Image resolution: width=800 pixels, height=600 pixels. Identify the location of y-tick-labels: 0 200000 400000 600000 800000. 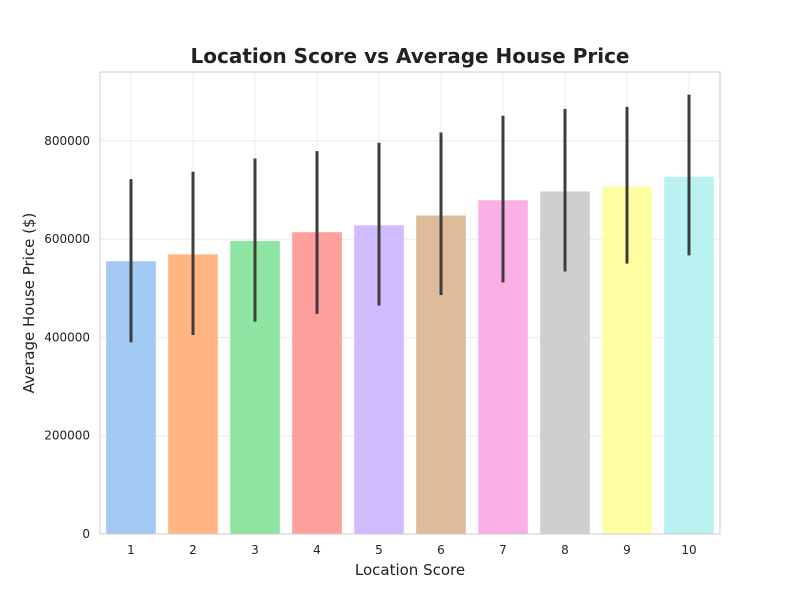
(67, 337).